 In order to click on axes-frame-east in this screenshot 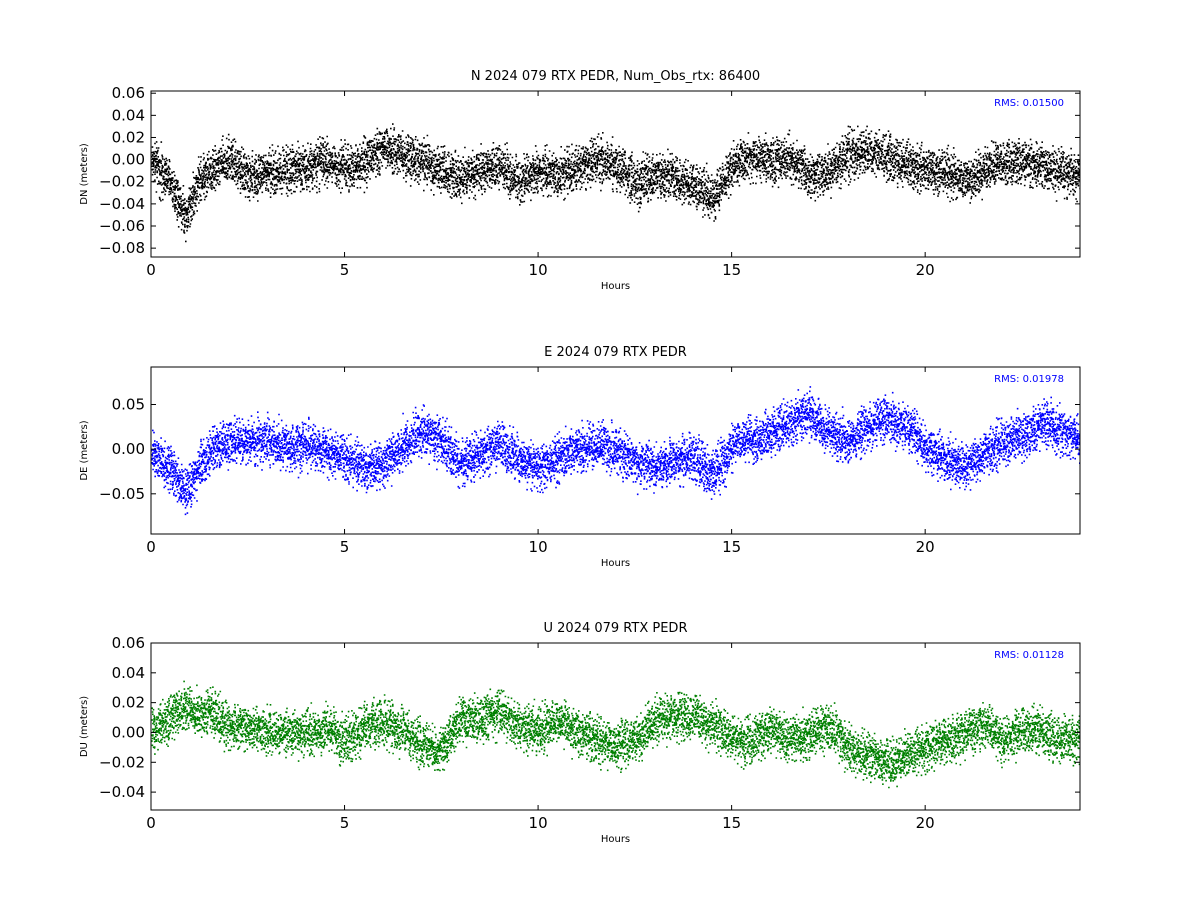, I will do `click(615, 450)`.